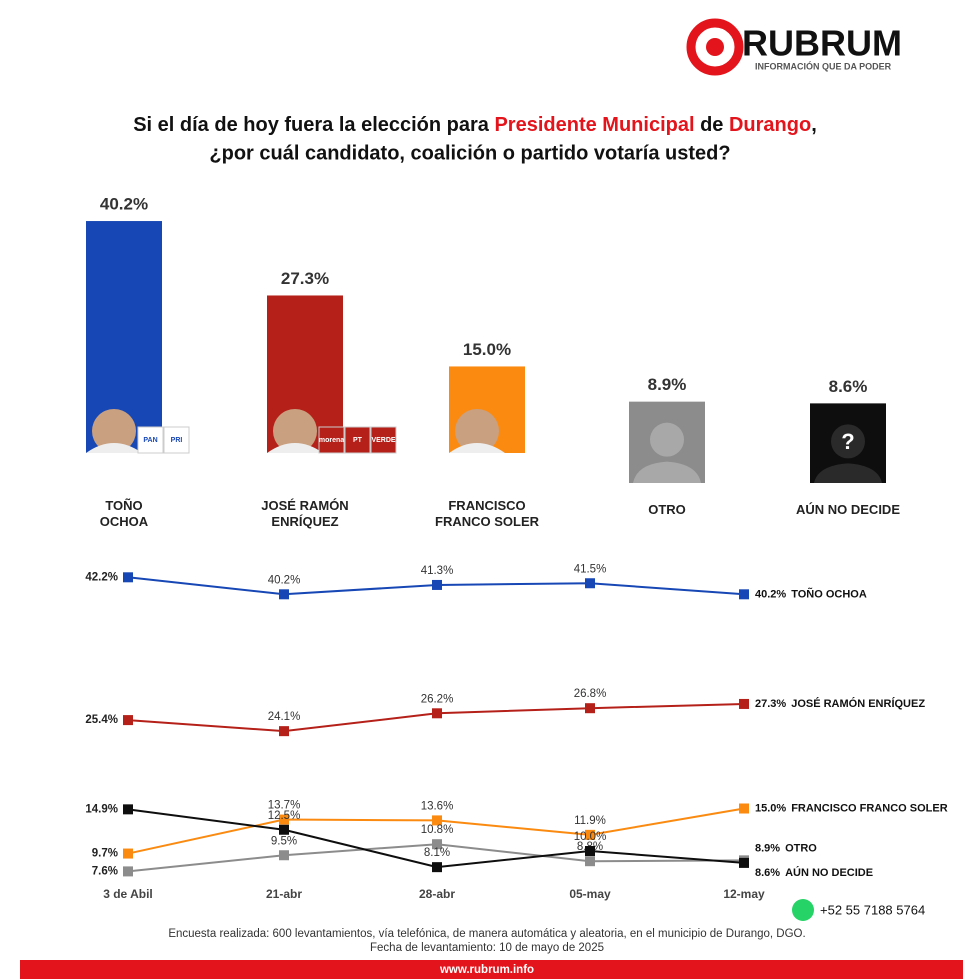 This screenshot has width=963, height=979. I want to click on x-tick-label: 28-abr, so click(437, 894).